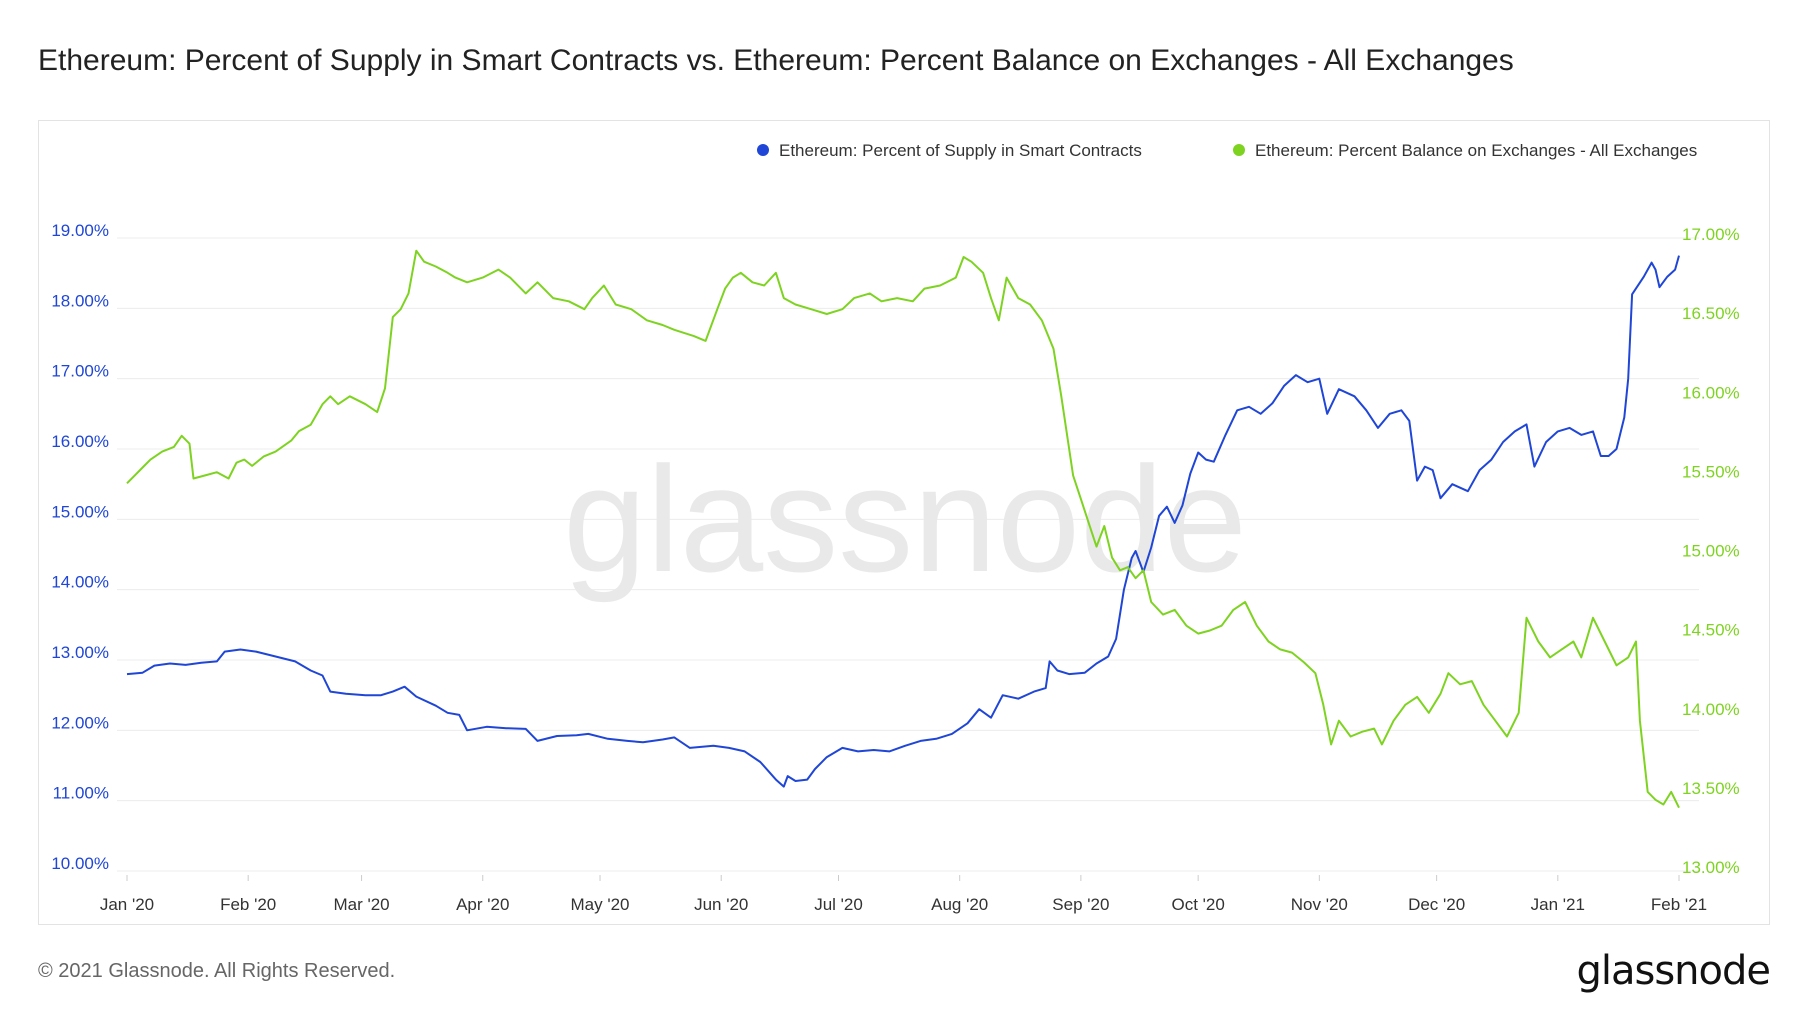 The image size is (1800, 1013). Describe the element at coordinates (80, 863) in the screenshot. I see `left-tick-label: 10.00%` at that location.